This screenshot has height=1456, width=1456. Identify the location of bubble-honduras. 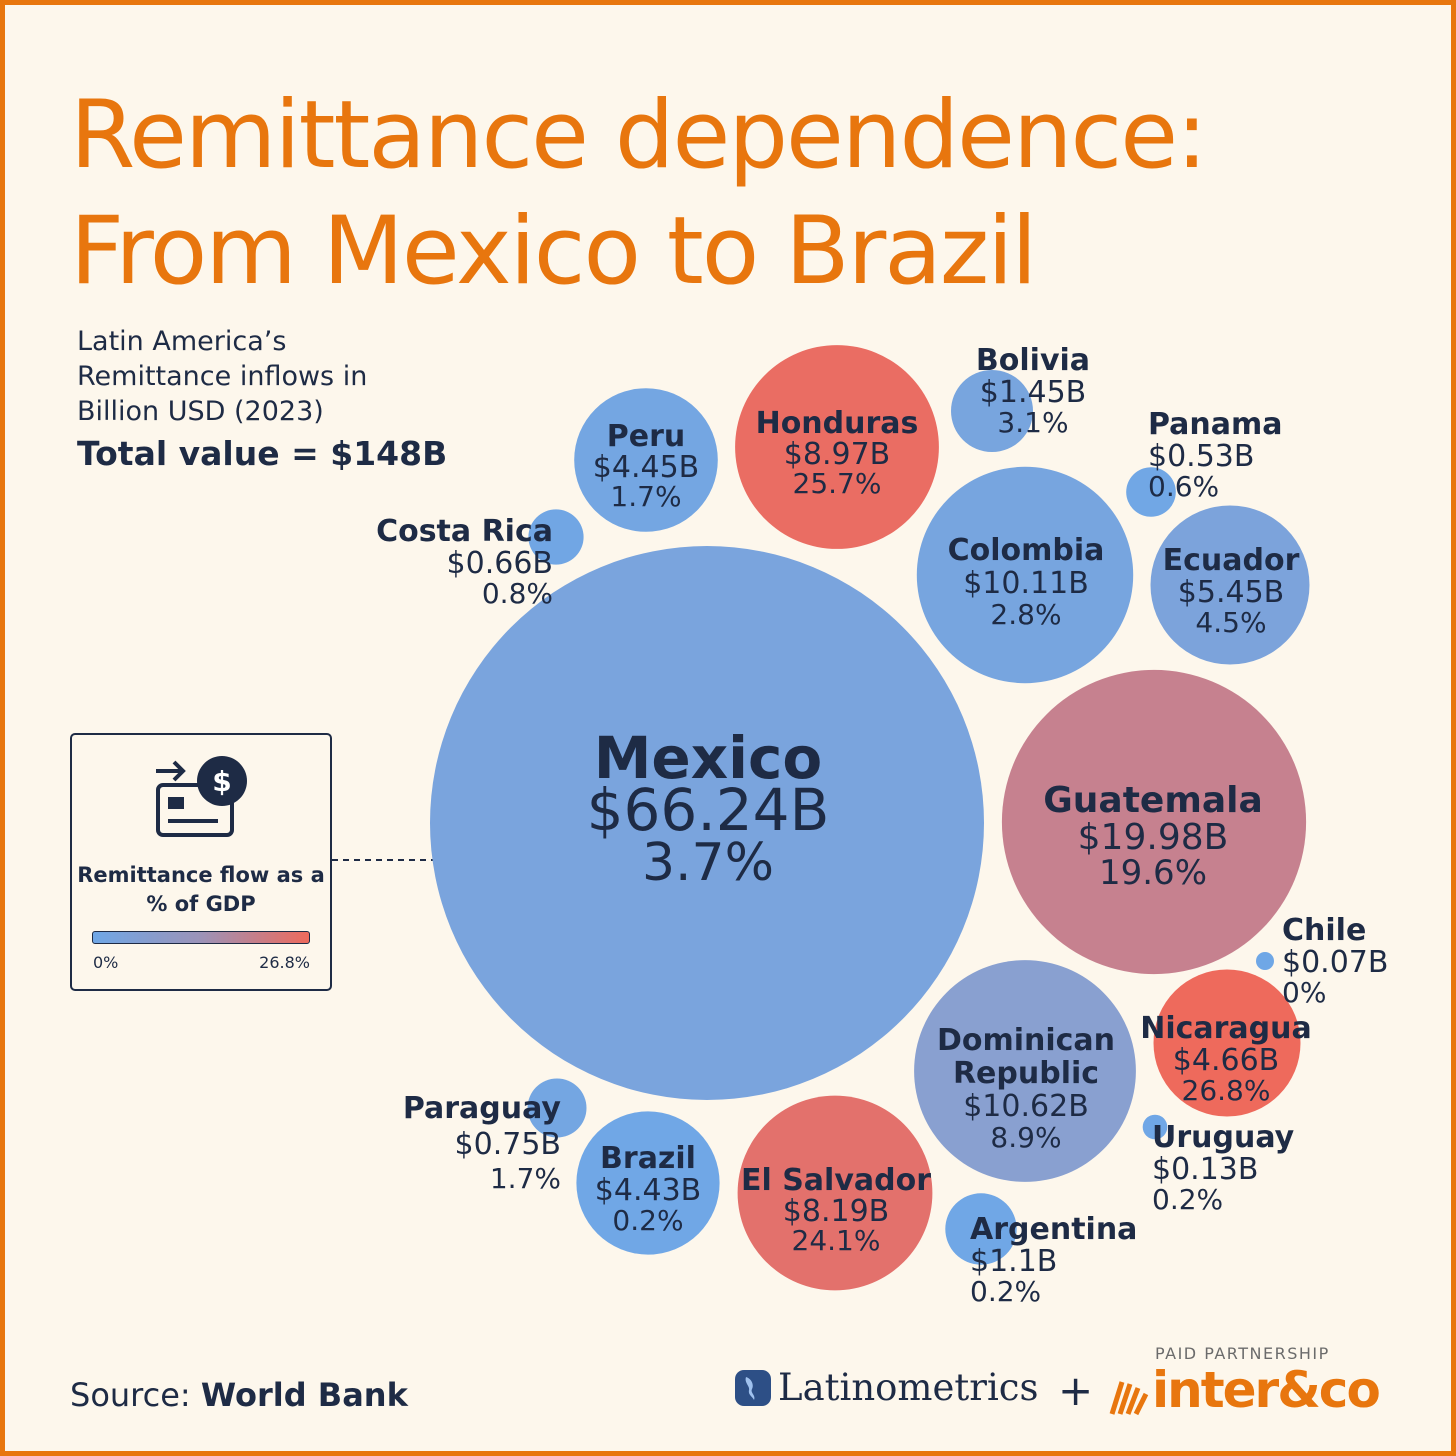
(837, 447).